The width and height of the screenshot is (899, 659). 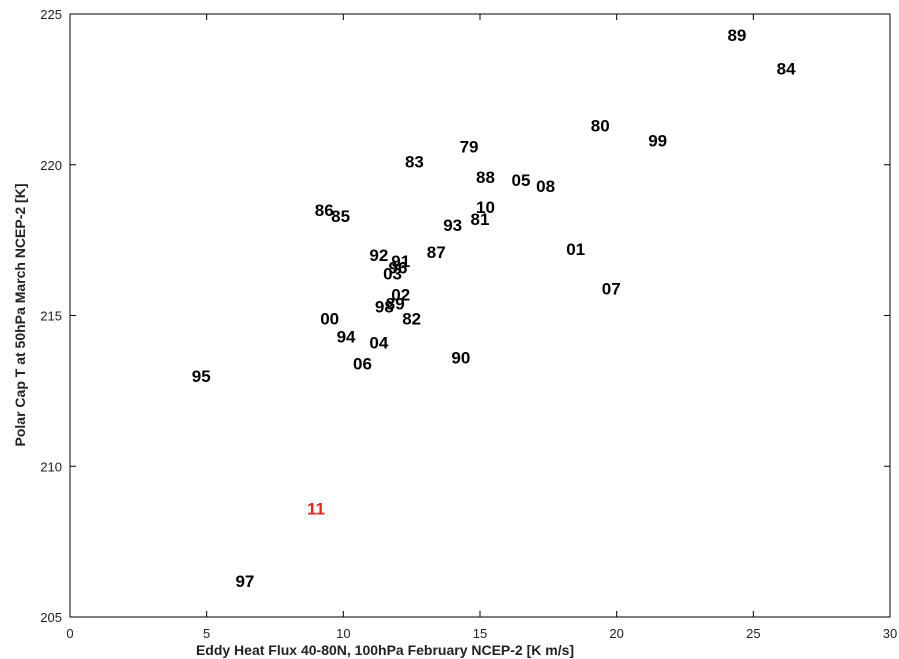 I want to click on x-tick-label: 10, so click(x=343, y=633).